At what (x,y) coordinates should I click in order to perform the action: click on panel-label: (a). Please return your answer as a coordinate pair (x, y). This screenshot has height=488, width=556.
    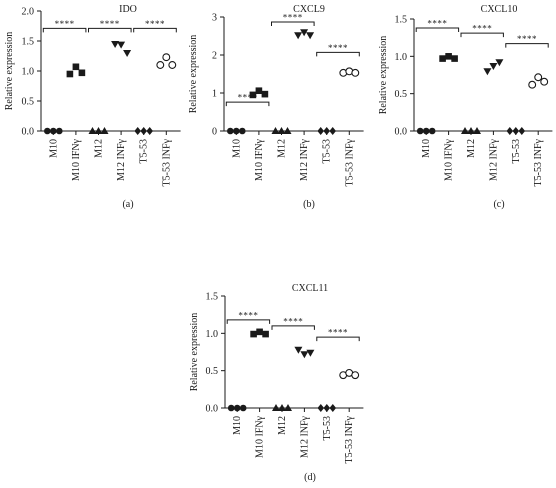
    Looking at the image, I should click on (127, 204).